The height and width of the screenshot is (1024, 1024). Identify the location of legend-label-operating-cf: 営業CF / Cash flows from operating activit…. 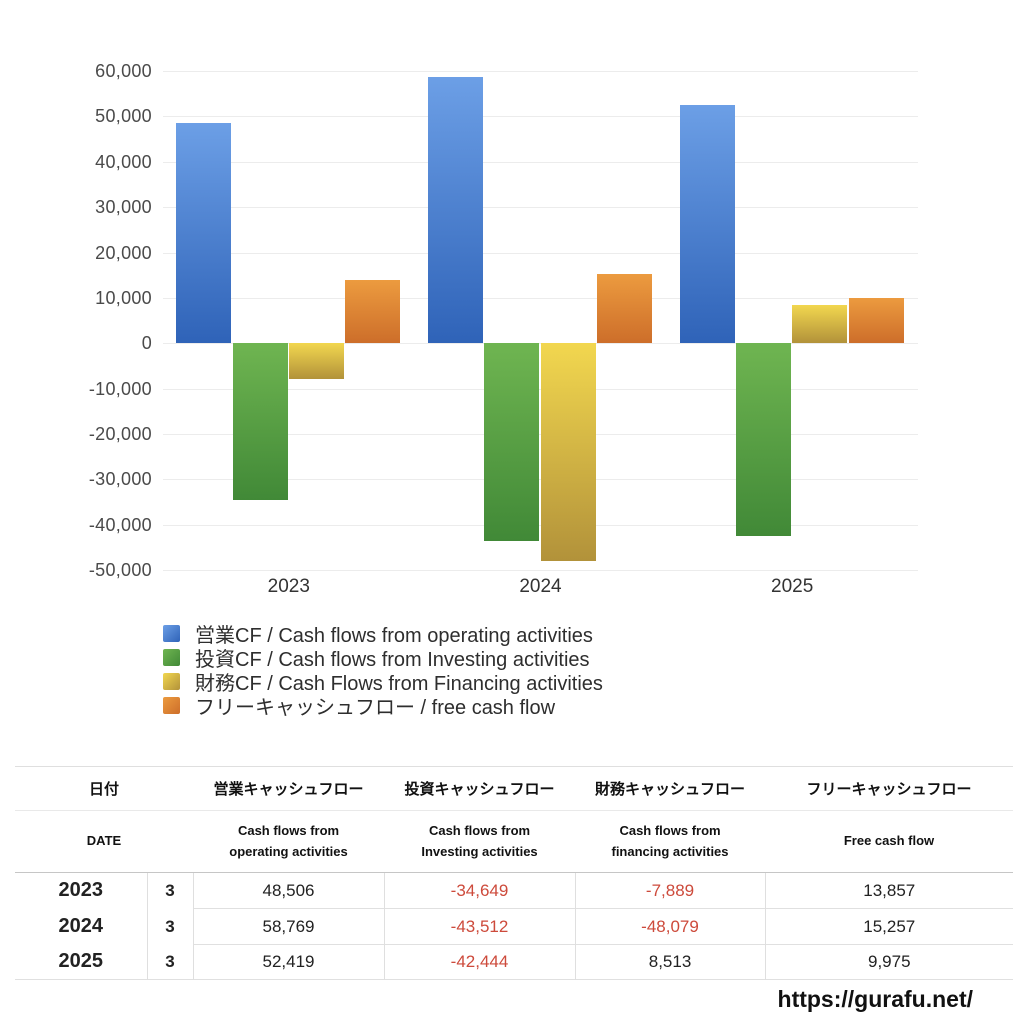
(394, 635).